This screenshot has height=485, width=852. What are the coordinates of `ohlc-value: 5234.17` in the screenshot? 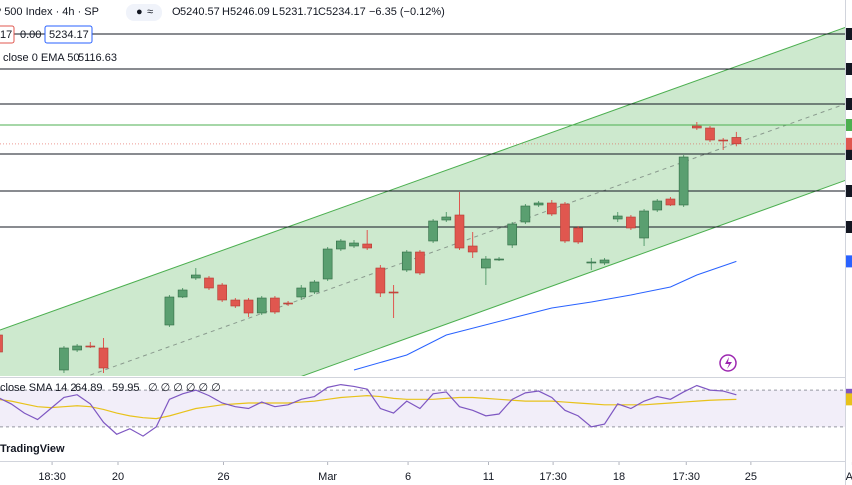 It's located at (346, 12).